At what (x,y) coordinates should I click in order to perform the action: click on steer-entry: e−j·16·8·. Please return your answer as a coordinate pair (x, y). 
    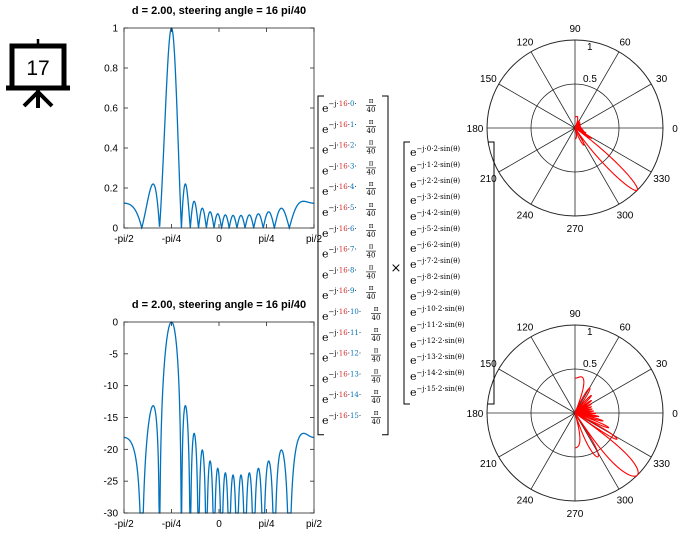
    Looking at the image, I should click on (339, 273).